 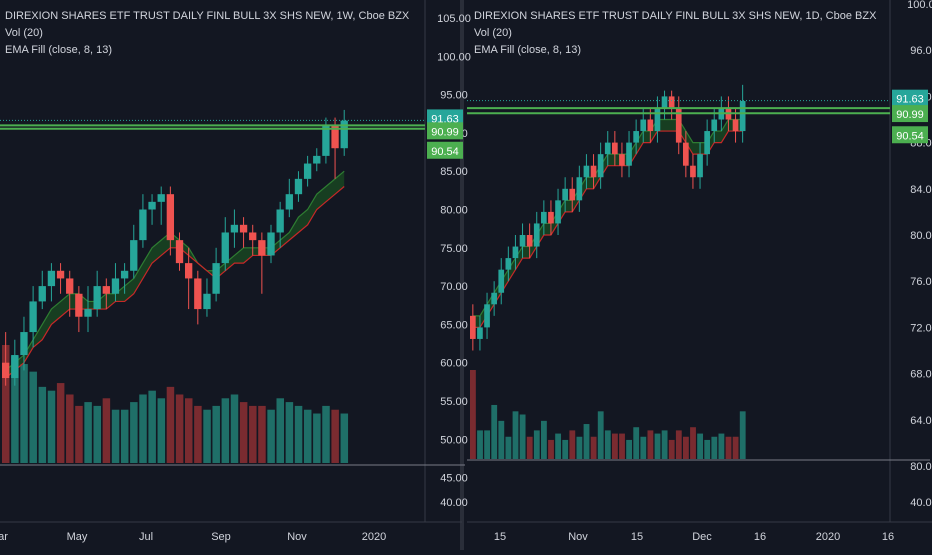 What do you see at coordinates (760, 537) in the screenshot?
I see `right-time-tick: 16` at bounding box center [760, 537].